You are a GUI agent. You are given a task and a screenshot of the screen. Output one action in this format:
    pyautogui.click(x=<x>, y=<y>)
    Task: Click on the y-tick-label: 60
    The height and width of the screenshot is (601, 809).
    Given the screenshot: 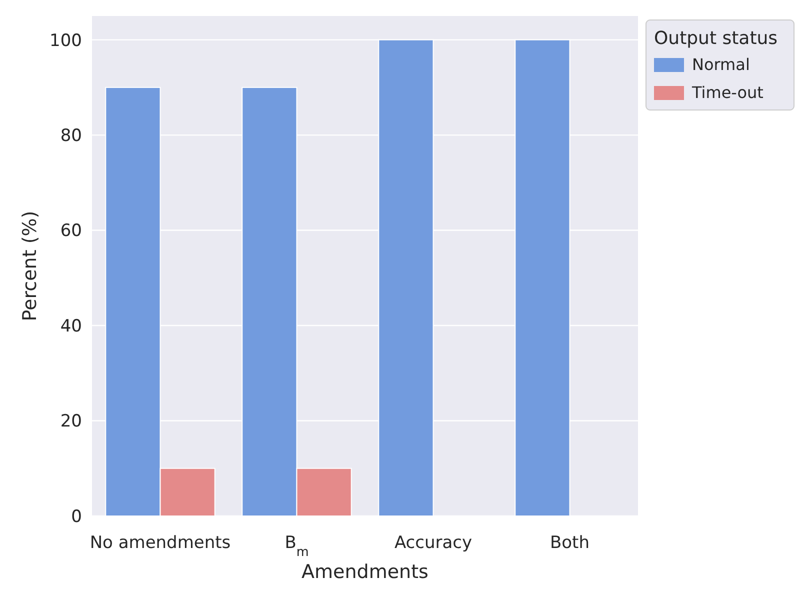 What is the action you would take?
    pyautogui.click(x=71, y=231)
    